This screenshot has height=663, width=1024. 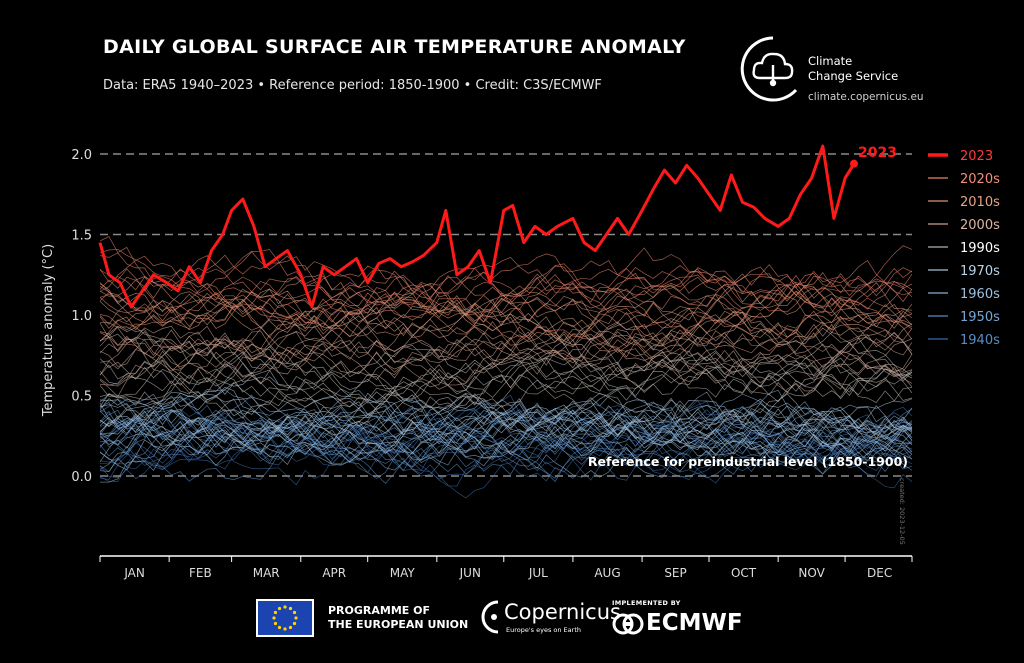 What do you see at coordinates (980, 225) in the screenshot?
I see `legend-label-2000s: 2000s` at bounding box center [980, 225].